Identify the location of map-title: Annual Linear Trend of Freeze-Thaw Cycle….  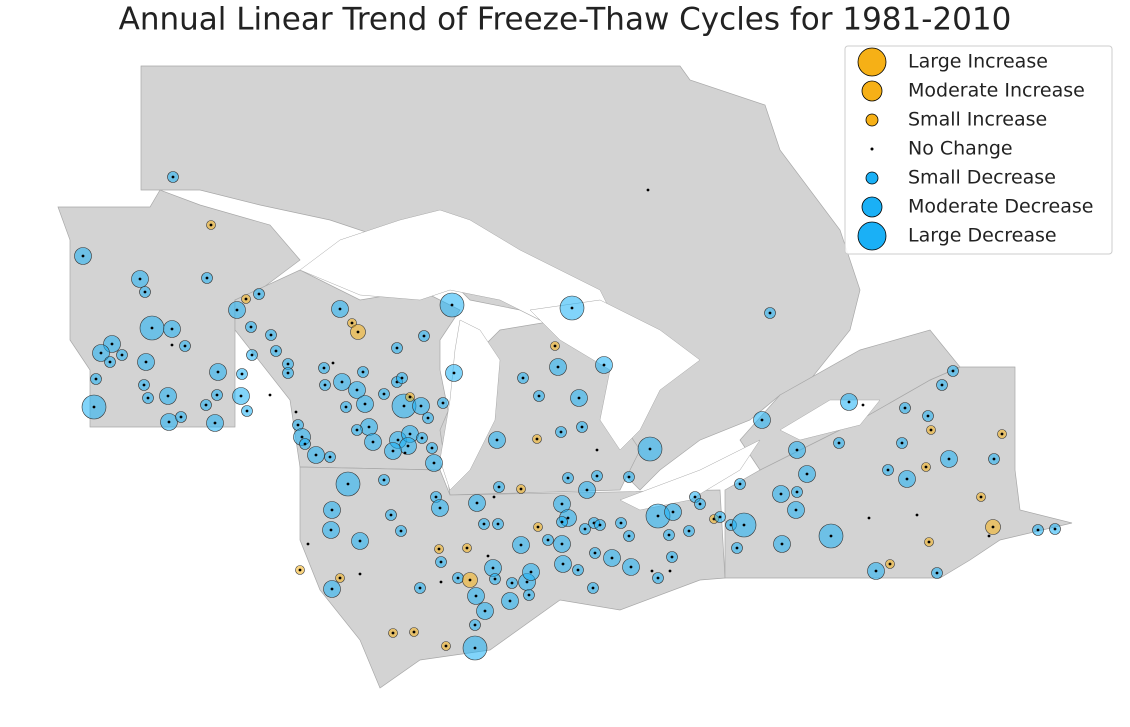
(565, 20).